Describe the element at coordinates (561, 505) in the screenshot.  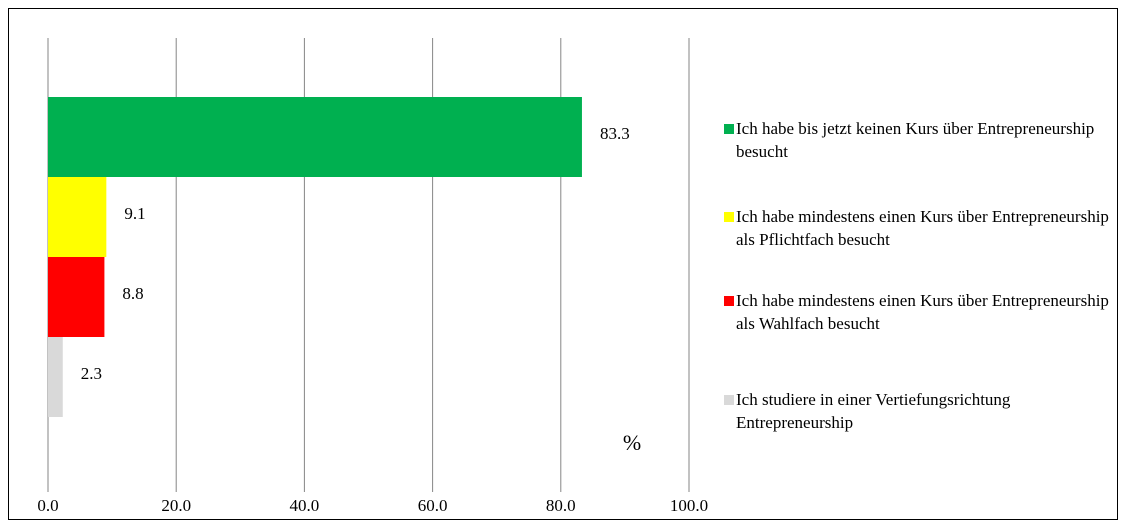
I see `x-tick-label: 80.0` at that location.